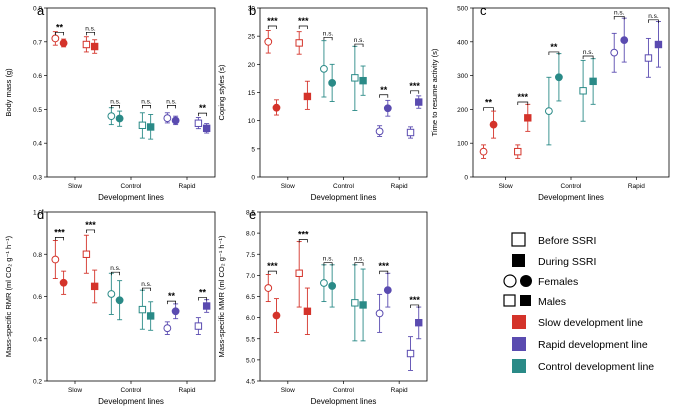 This screenshot has height=409, width=685. I want to click on legend-filled-square-small-icon, so click(525, 300).